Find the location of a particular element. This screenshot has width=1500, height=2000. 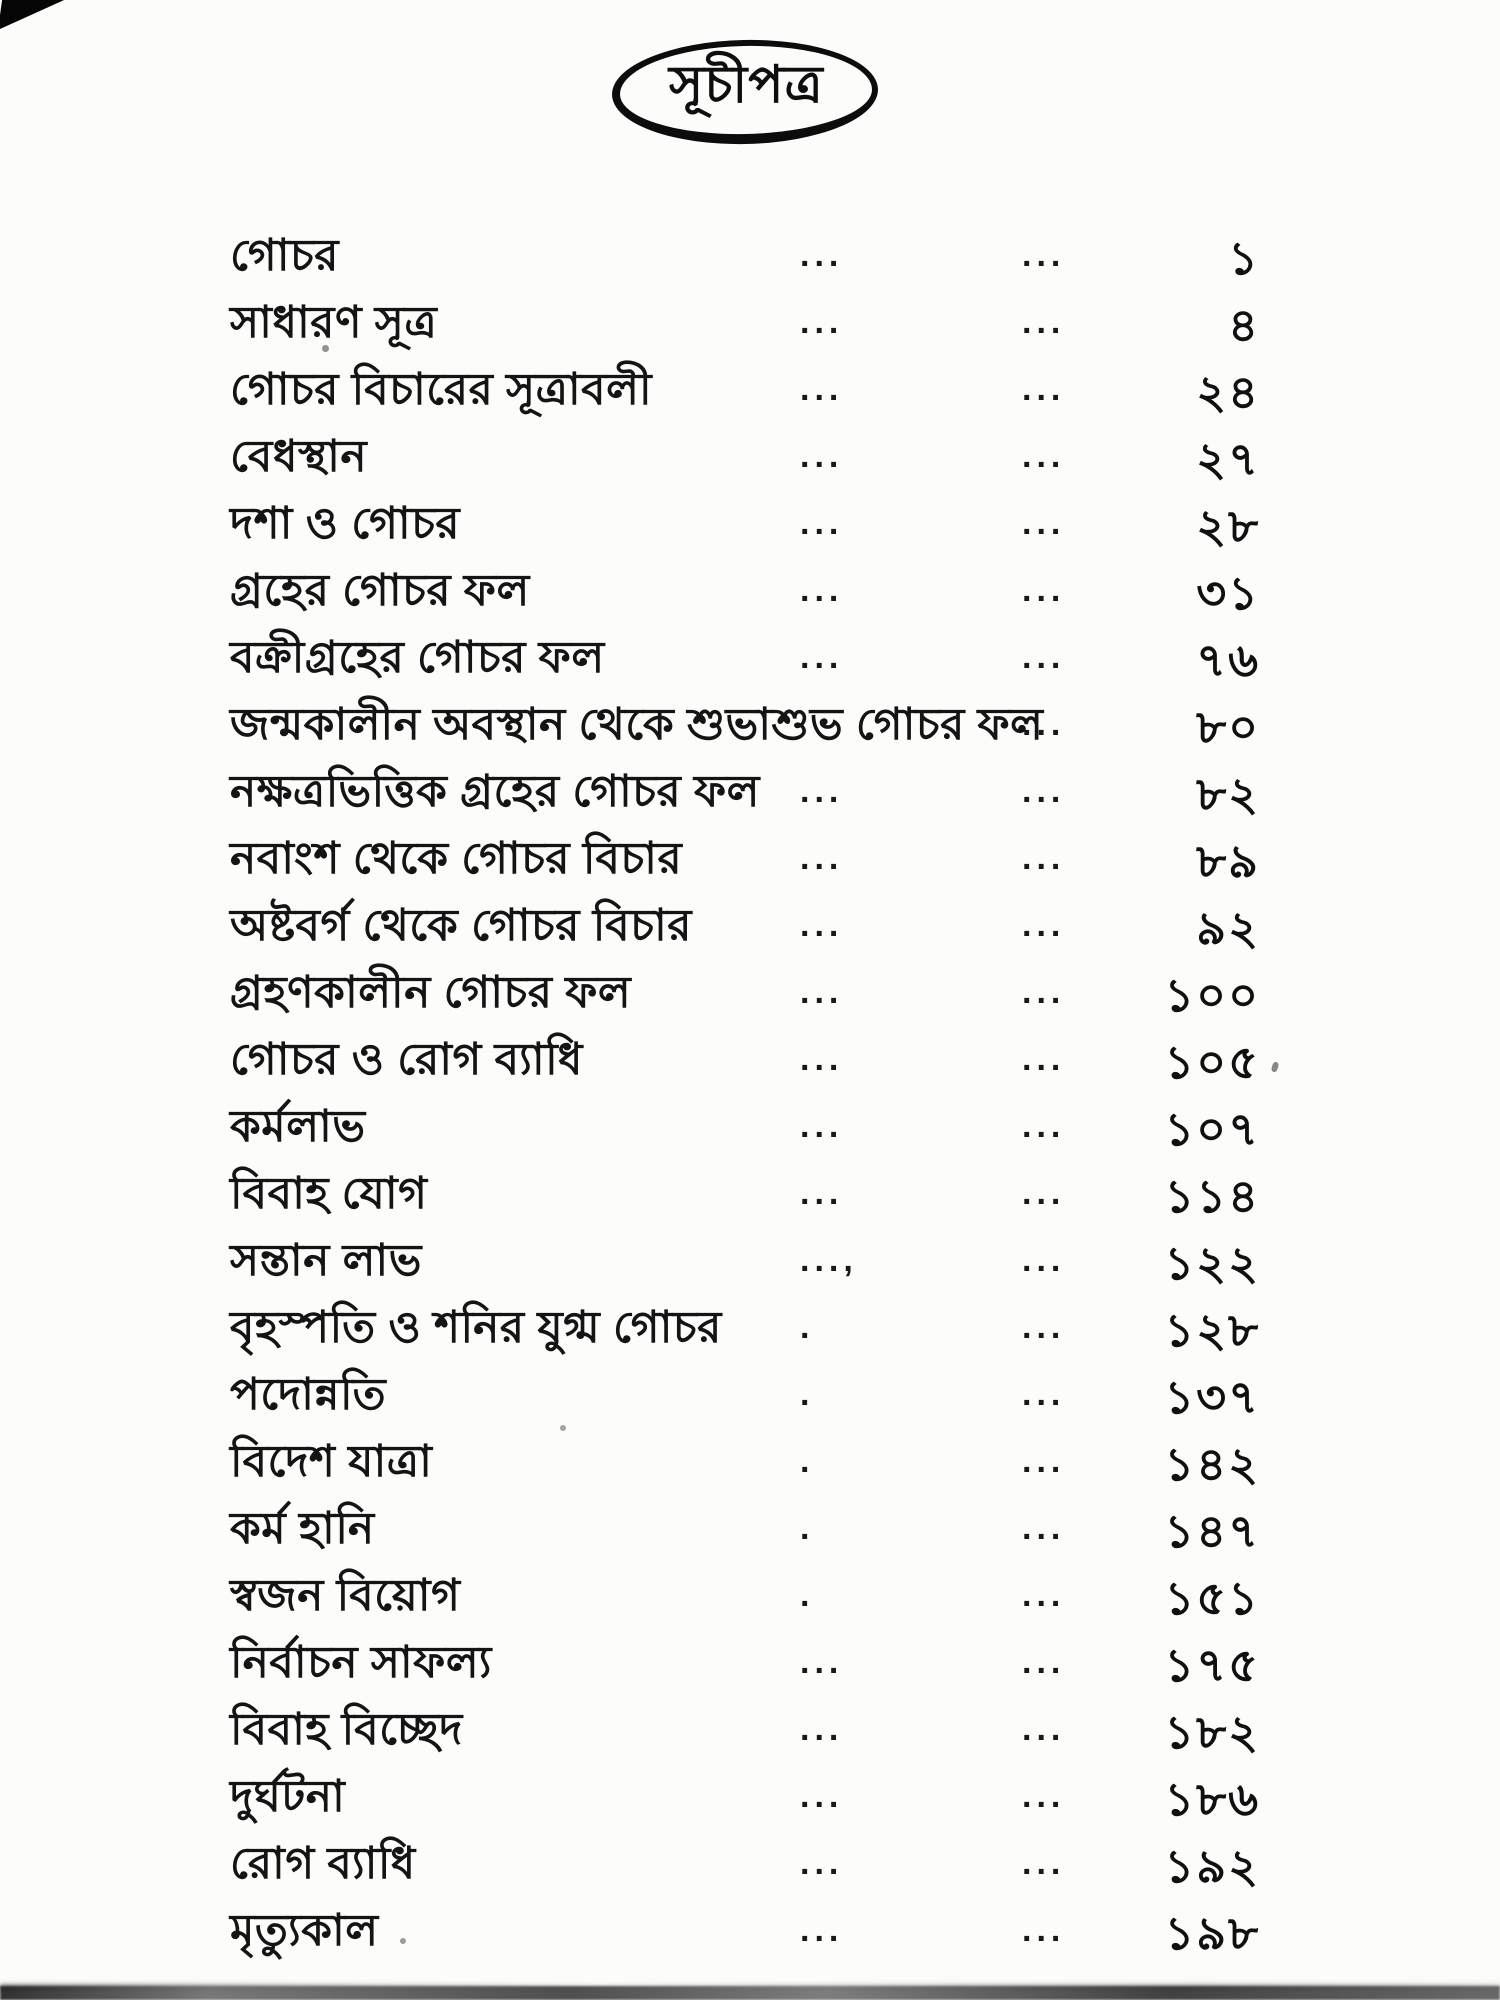

toc-entry-title: কর্মলাভ is located at coordinates (298, 1126).